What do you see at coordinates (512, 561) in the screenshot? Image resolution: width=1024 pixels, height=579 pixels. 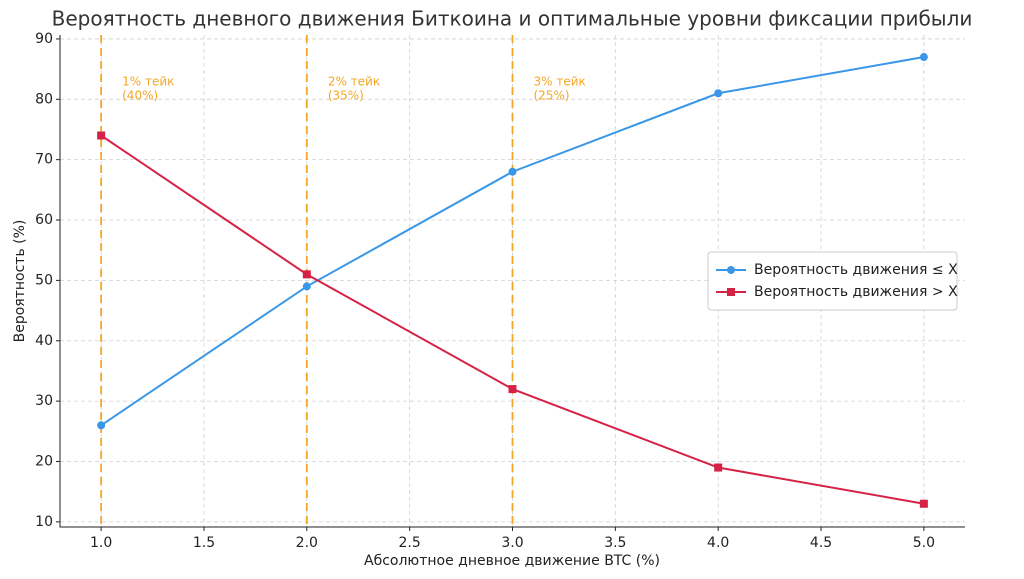 I see `x-axis-label: Абсолютное дневное движение BTC (%)` at bounding box center [512, 561].